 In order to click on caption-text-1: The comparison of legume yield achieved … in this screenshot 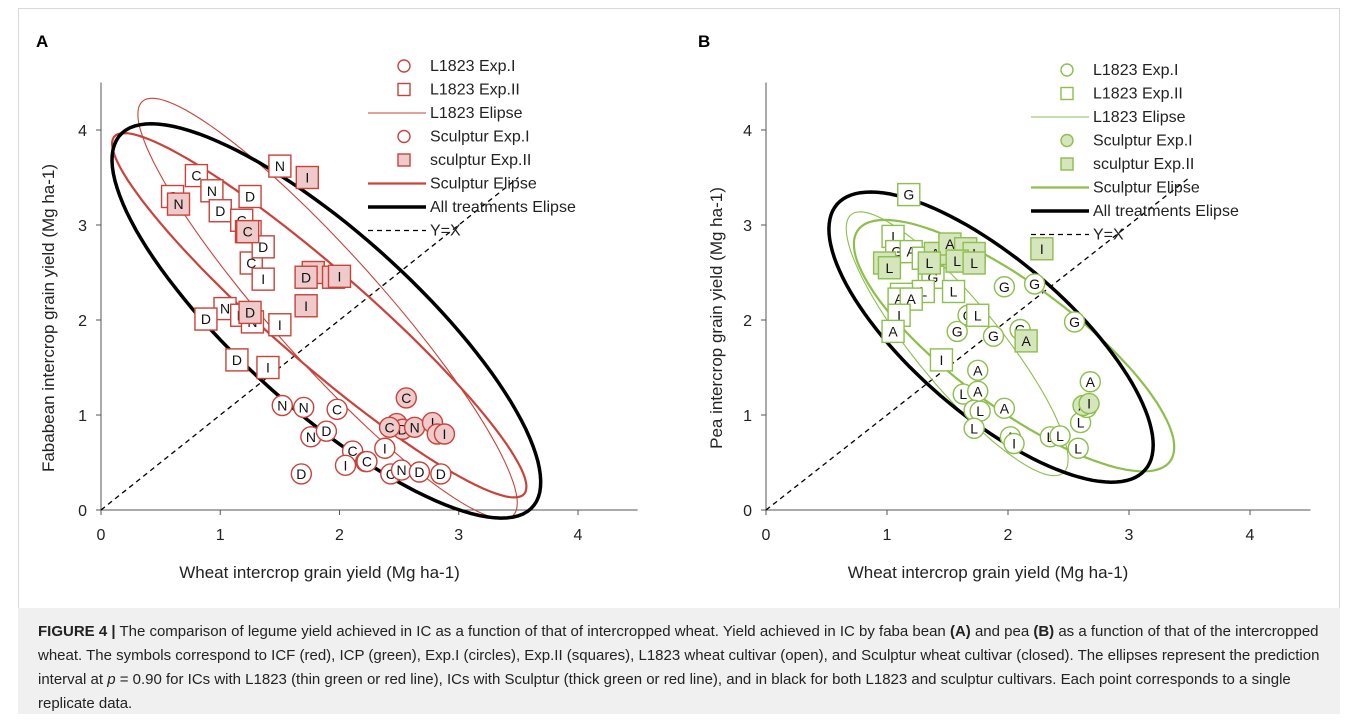, I will do `click(532, 631)`.